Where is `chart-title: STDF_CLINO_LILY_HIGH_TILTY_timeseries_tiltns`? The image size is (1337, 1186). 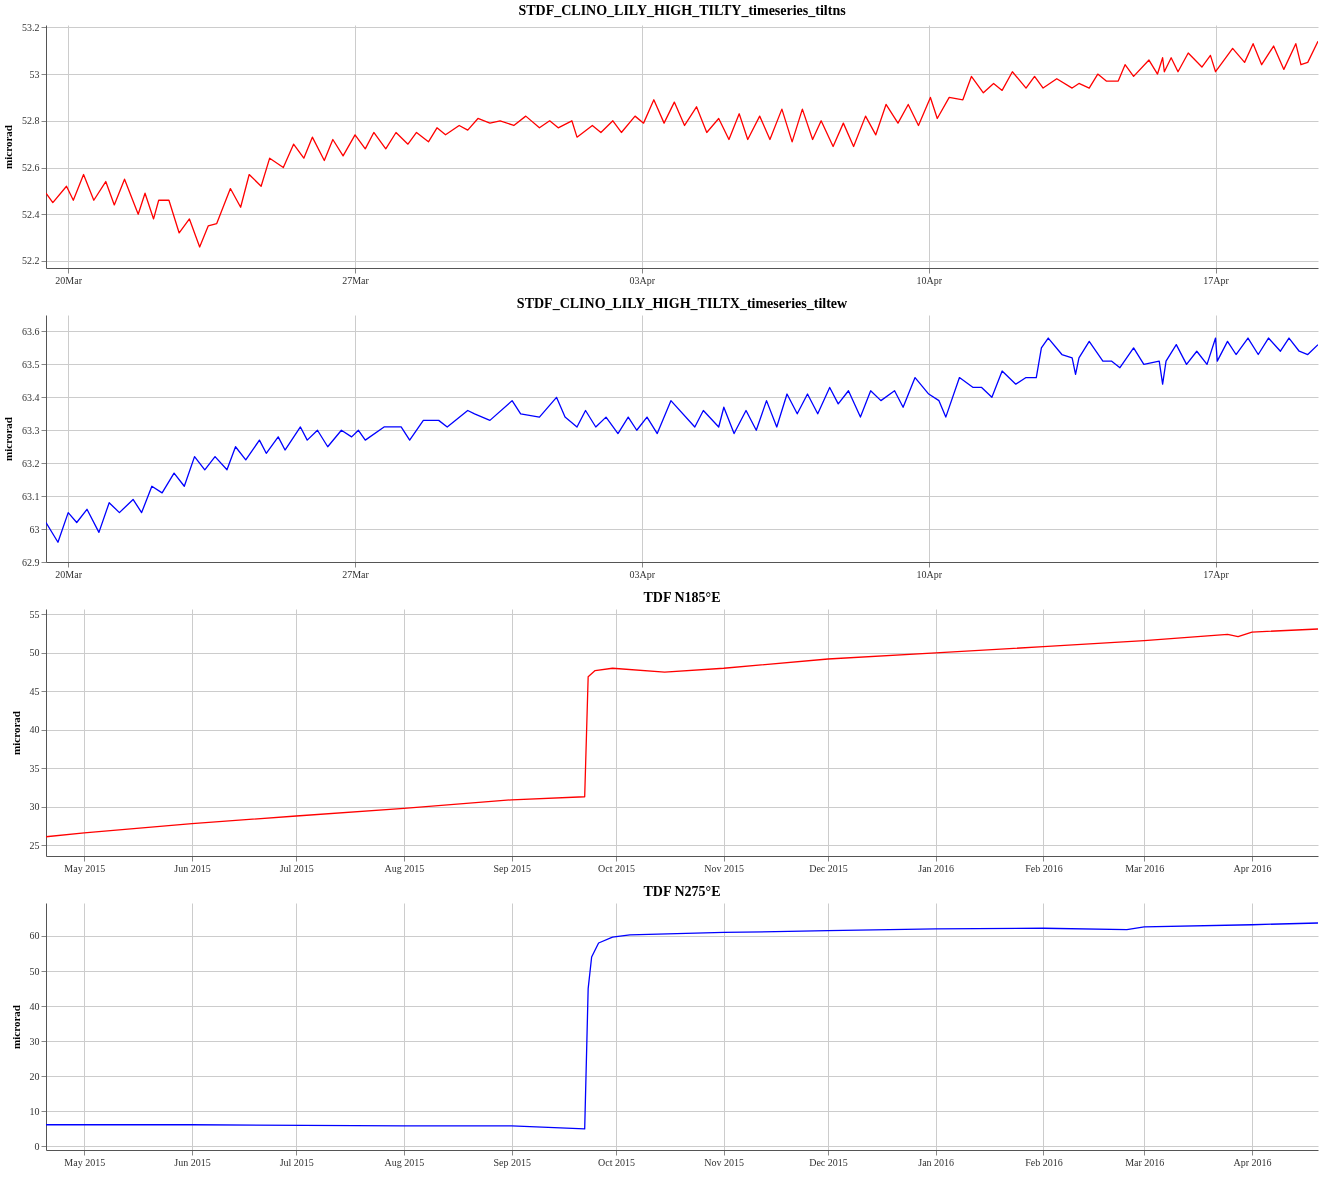
chart-title: STDF_CLINO_LILY_HIGH_TILTY_timeseries_tiltns is located at coordinates (682, 11).